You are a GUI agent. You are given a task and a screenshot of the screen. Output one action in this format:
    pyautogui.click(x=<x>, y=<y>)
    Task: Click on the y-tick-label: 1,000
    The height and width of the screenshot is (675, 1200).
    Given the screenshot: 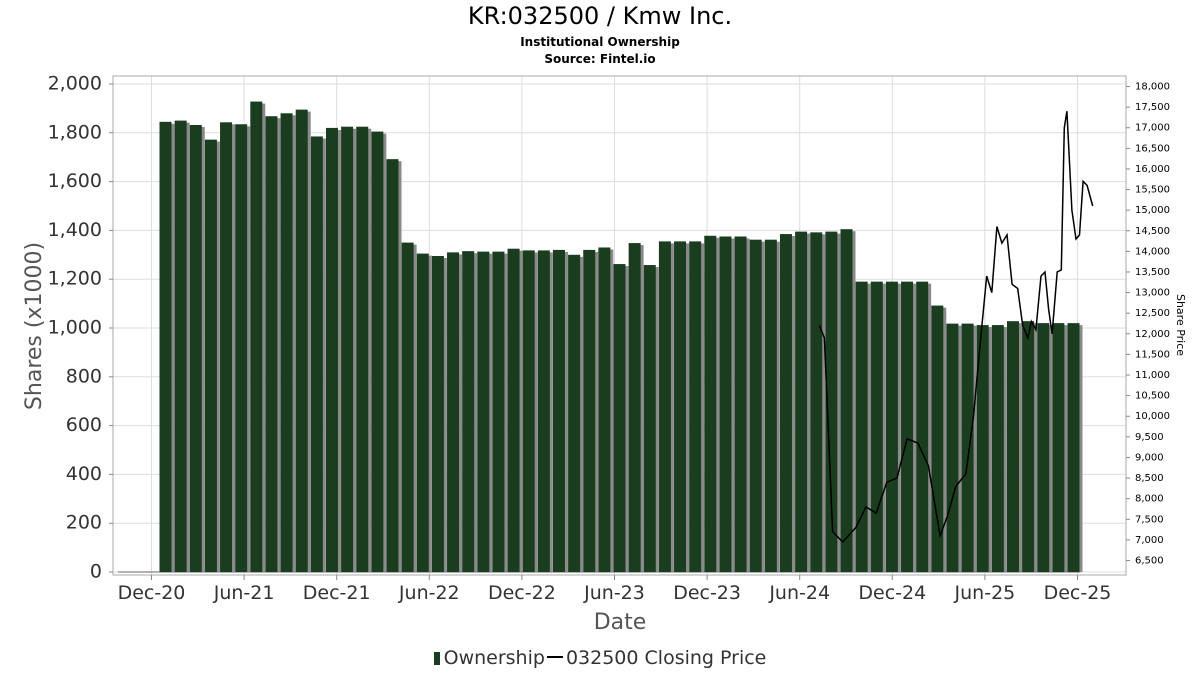 What is the action you would take?
    pyautogui.click(x=75, y=328)
    